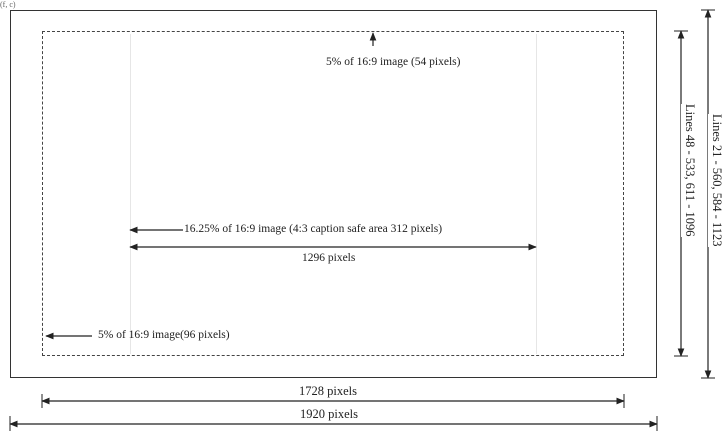 Image resolution: width=727 pixels, height=432 pixels. Describe the element at coordinates (328, 391) in the screenshot. I see `safe-width-label: 1728 pixels` at that location.